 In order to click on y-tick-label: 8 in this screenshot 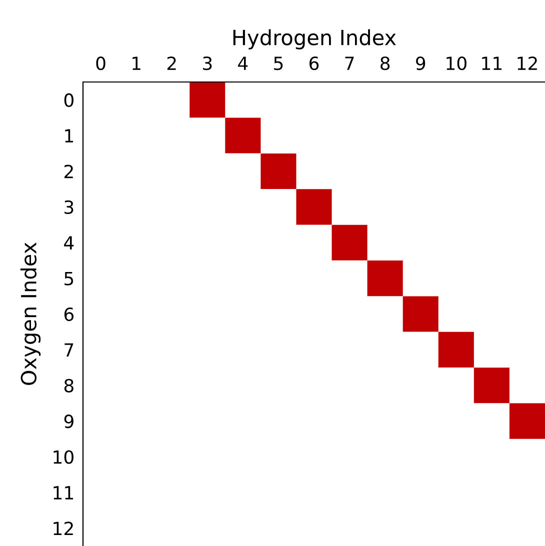, I will do `click(69, 385)`.